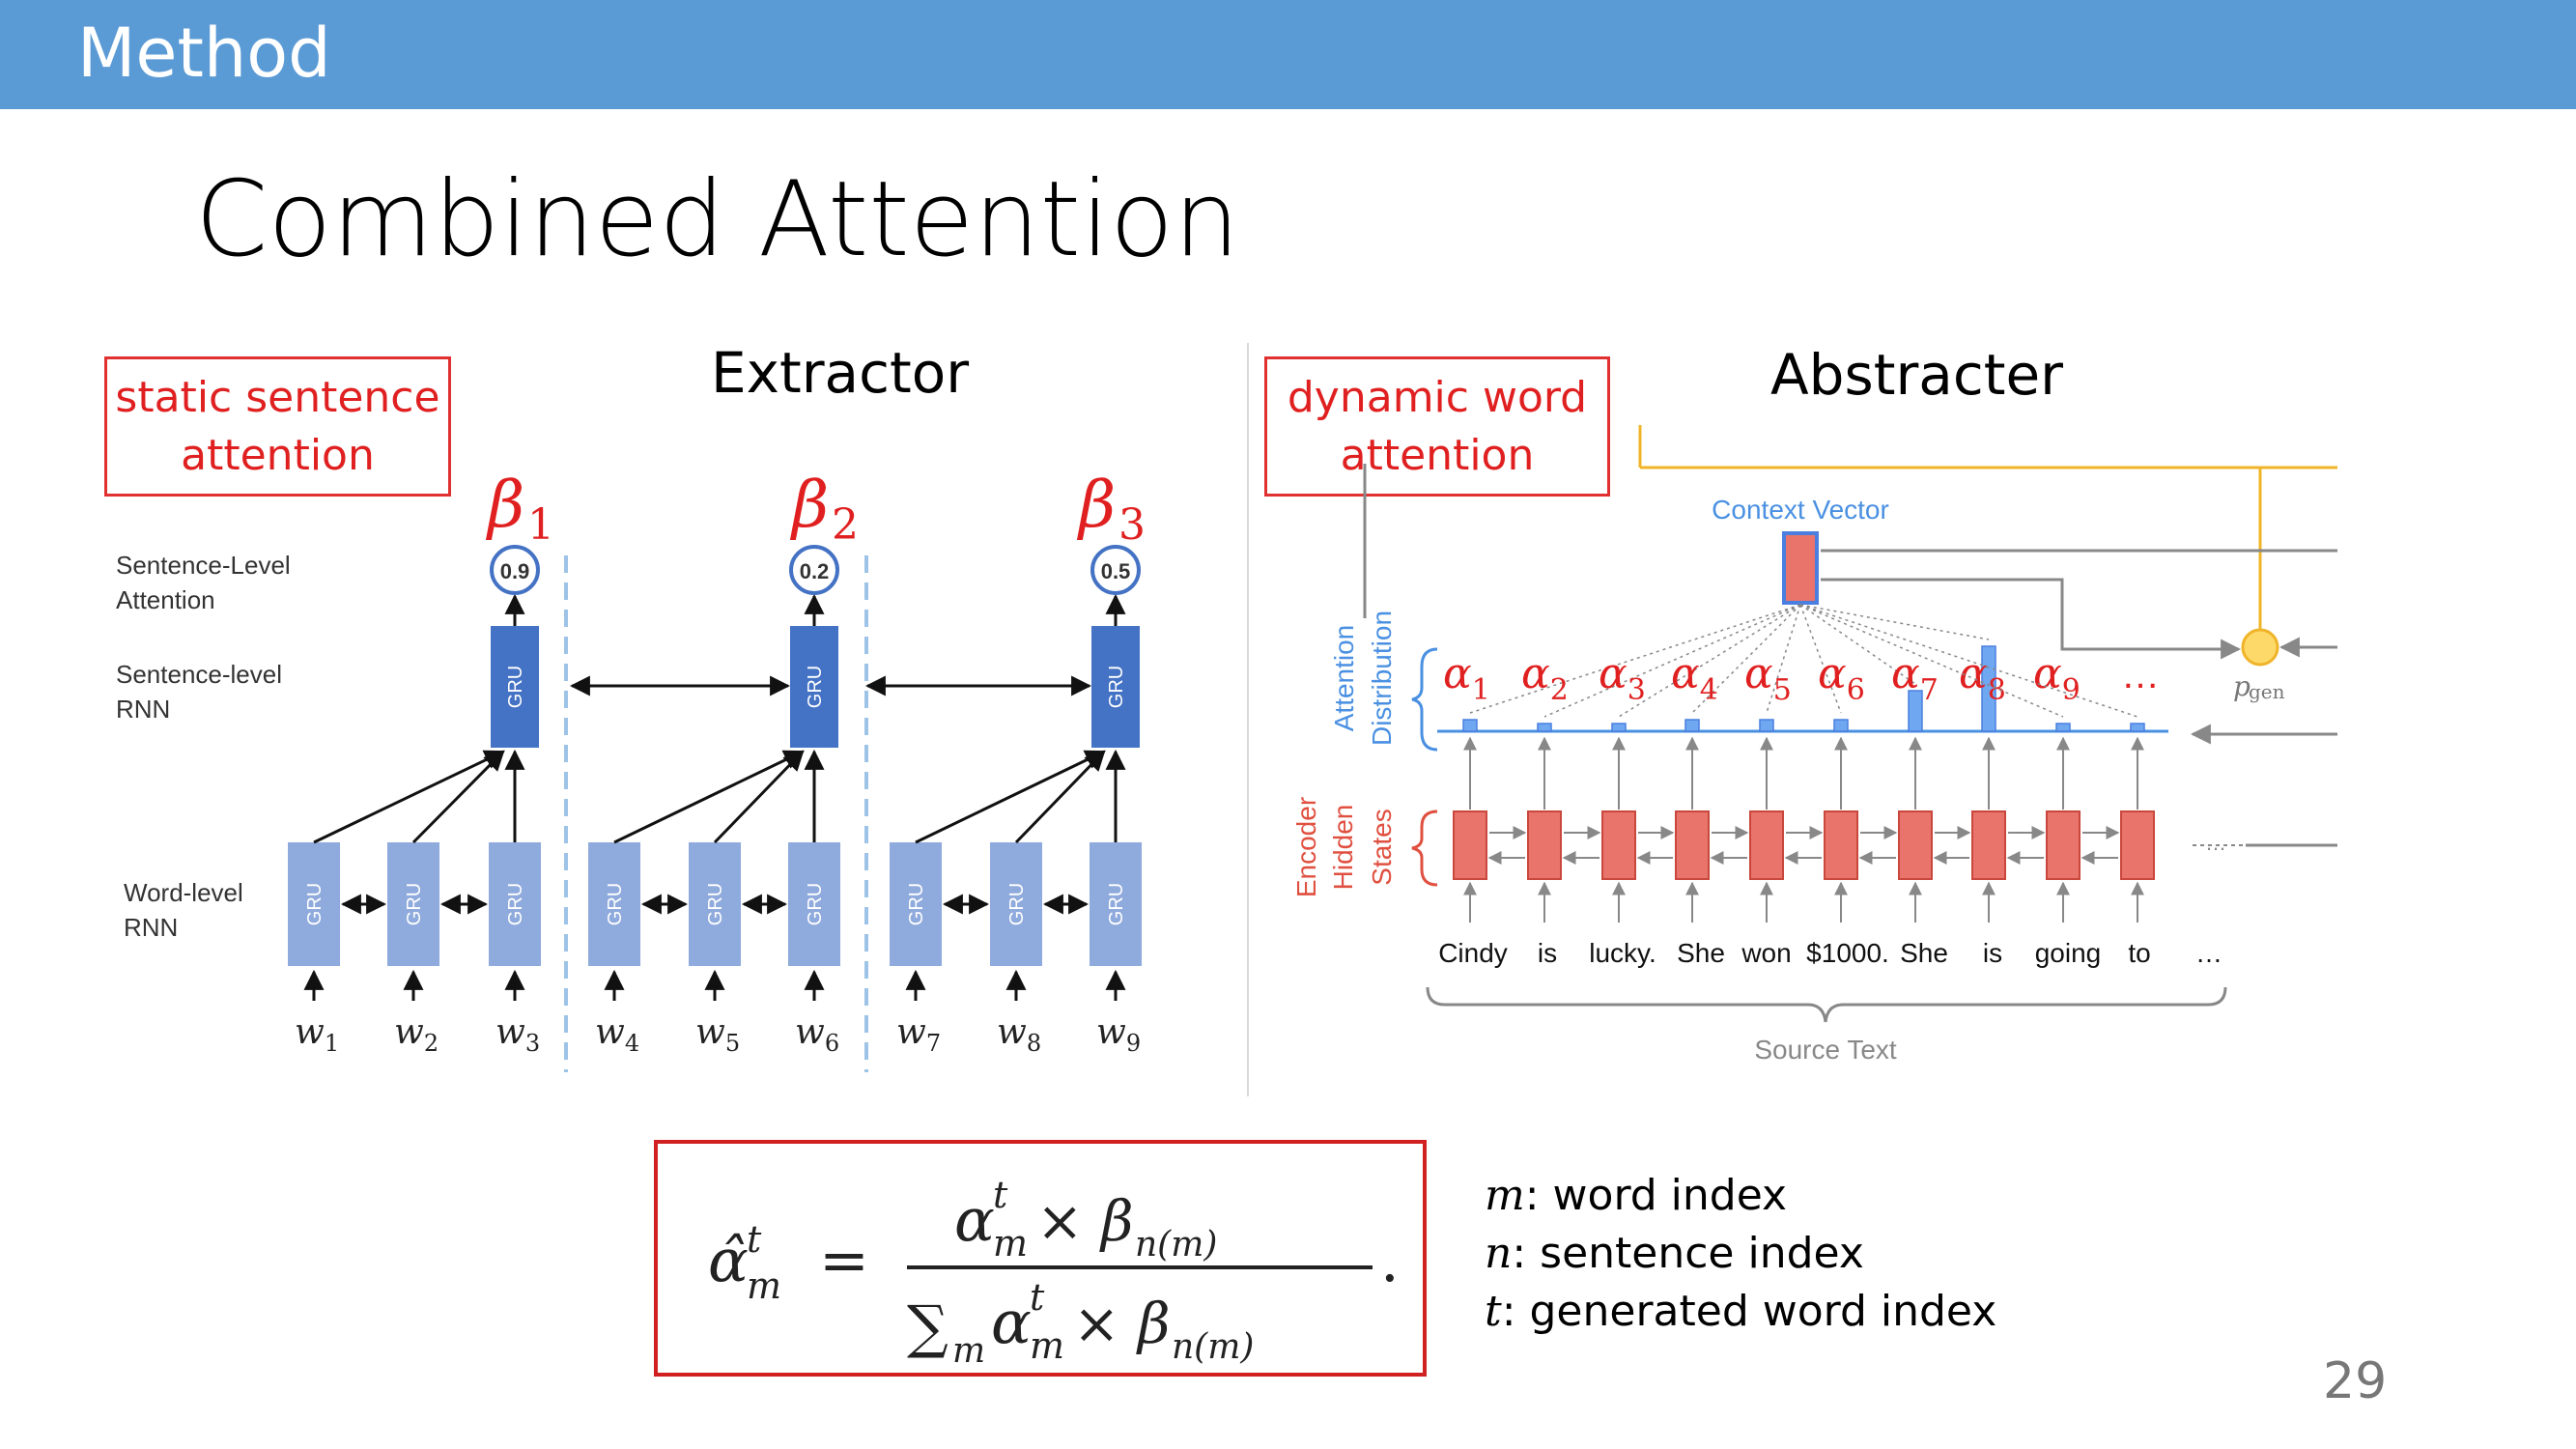 This screenshot has height=1449, width=2576. Describe the element at coordinates (1122, 1323) in the screenshot. I see `den-beta: × β` at that location.